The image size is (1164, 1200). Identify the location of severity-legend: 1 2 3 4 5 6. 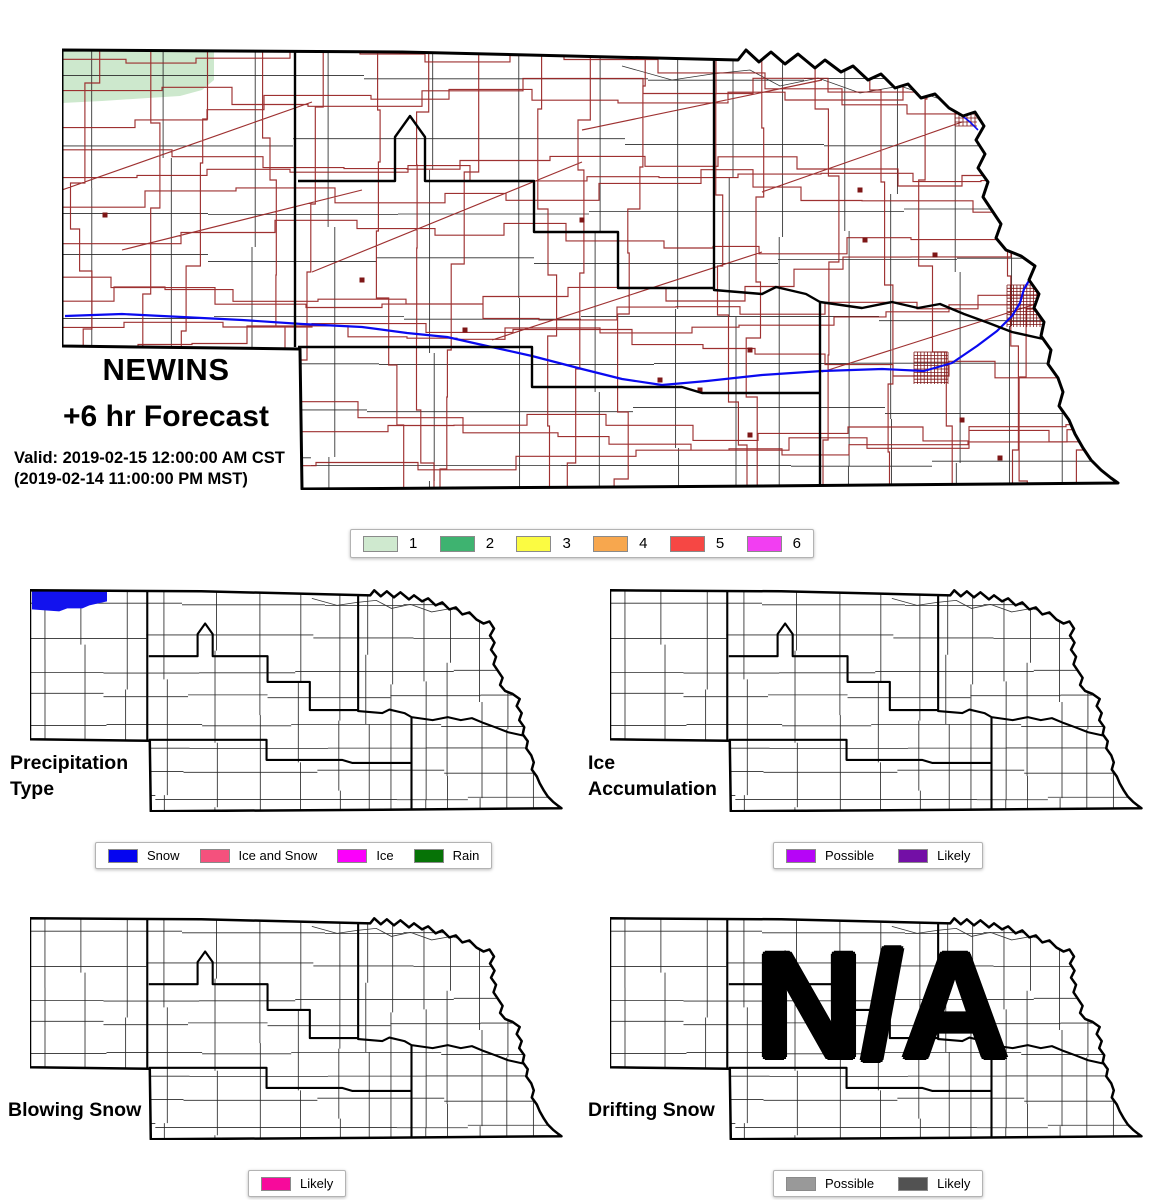
(582, 543).